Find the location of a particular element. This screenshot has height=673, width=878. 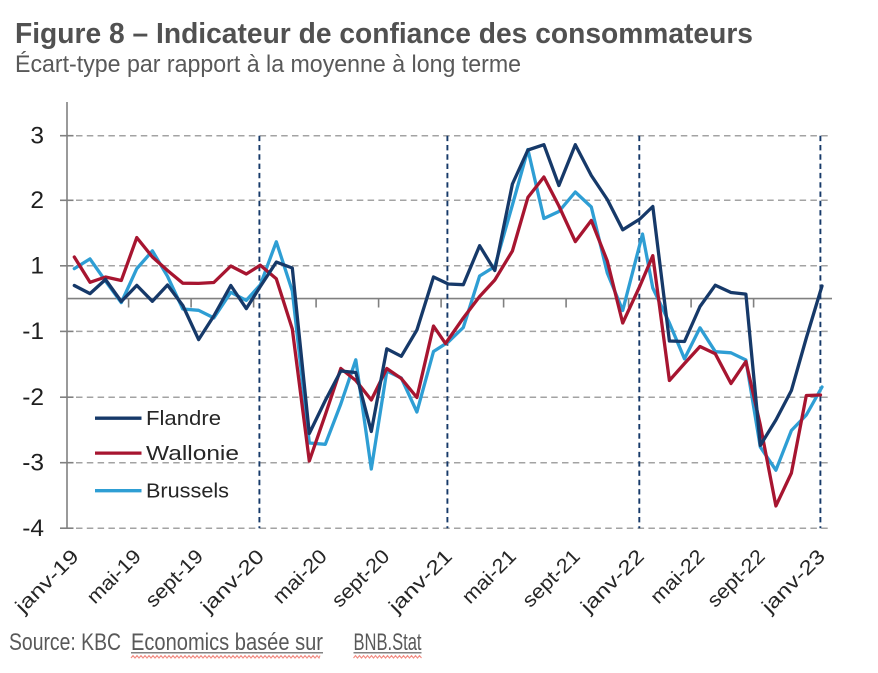

svg-text: Source: KBC is located at coordinates (65, 642).